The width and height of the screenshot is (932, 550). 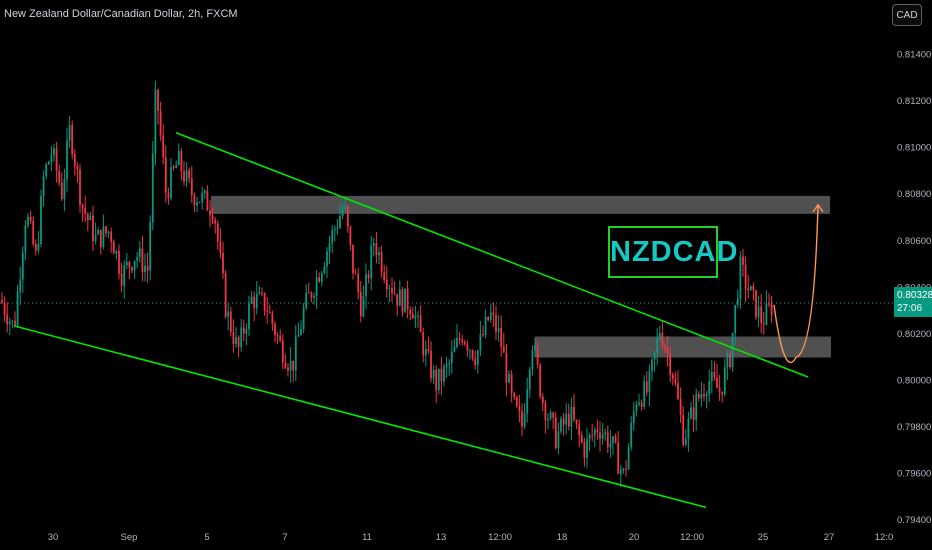 What do you see at coordinates (798, 283) in the screenshot?
I see `projection-arrow` at bounding box center [798, 283].